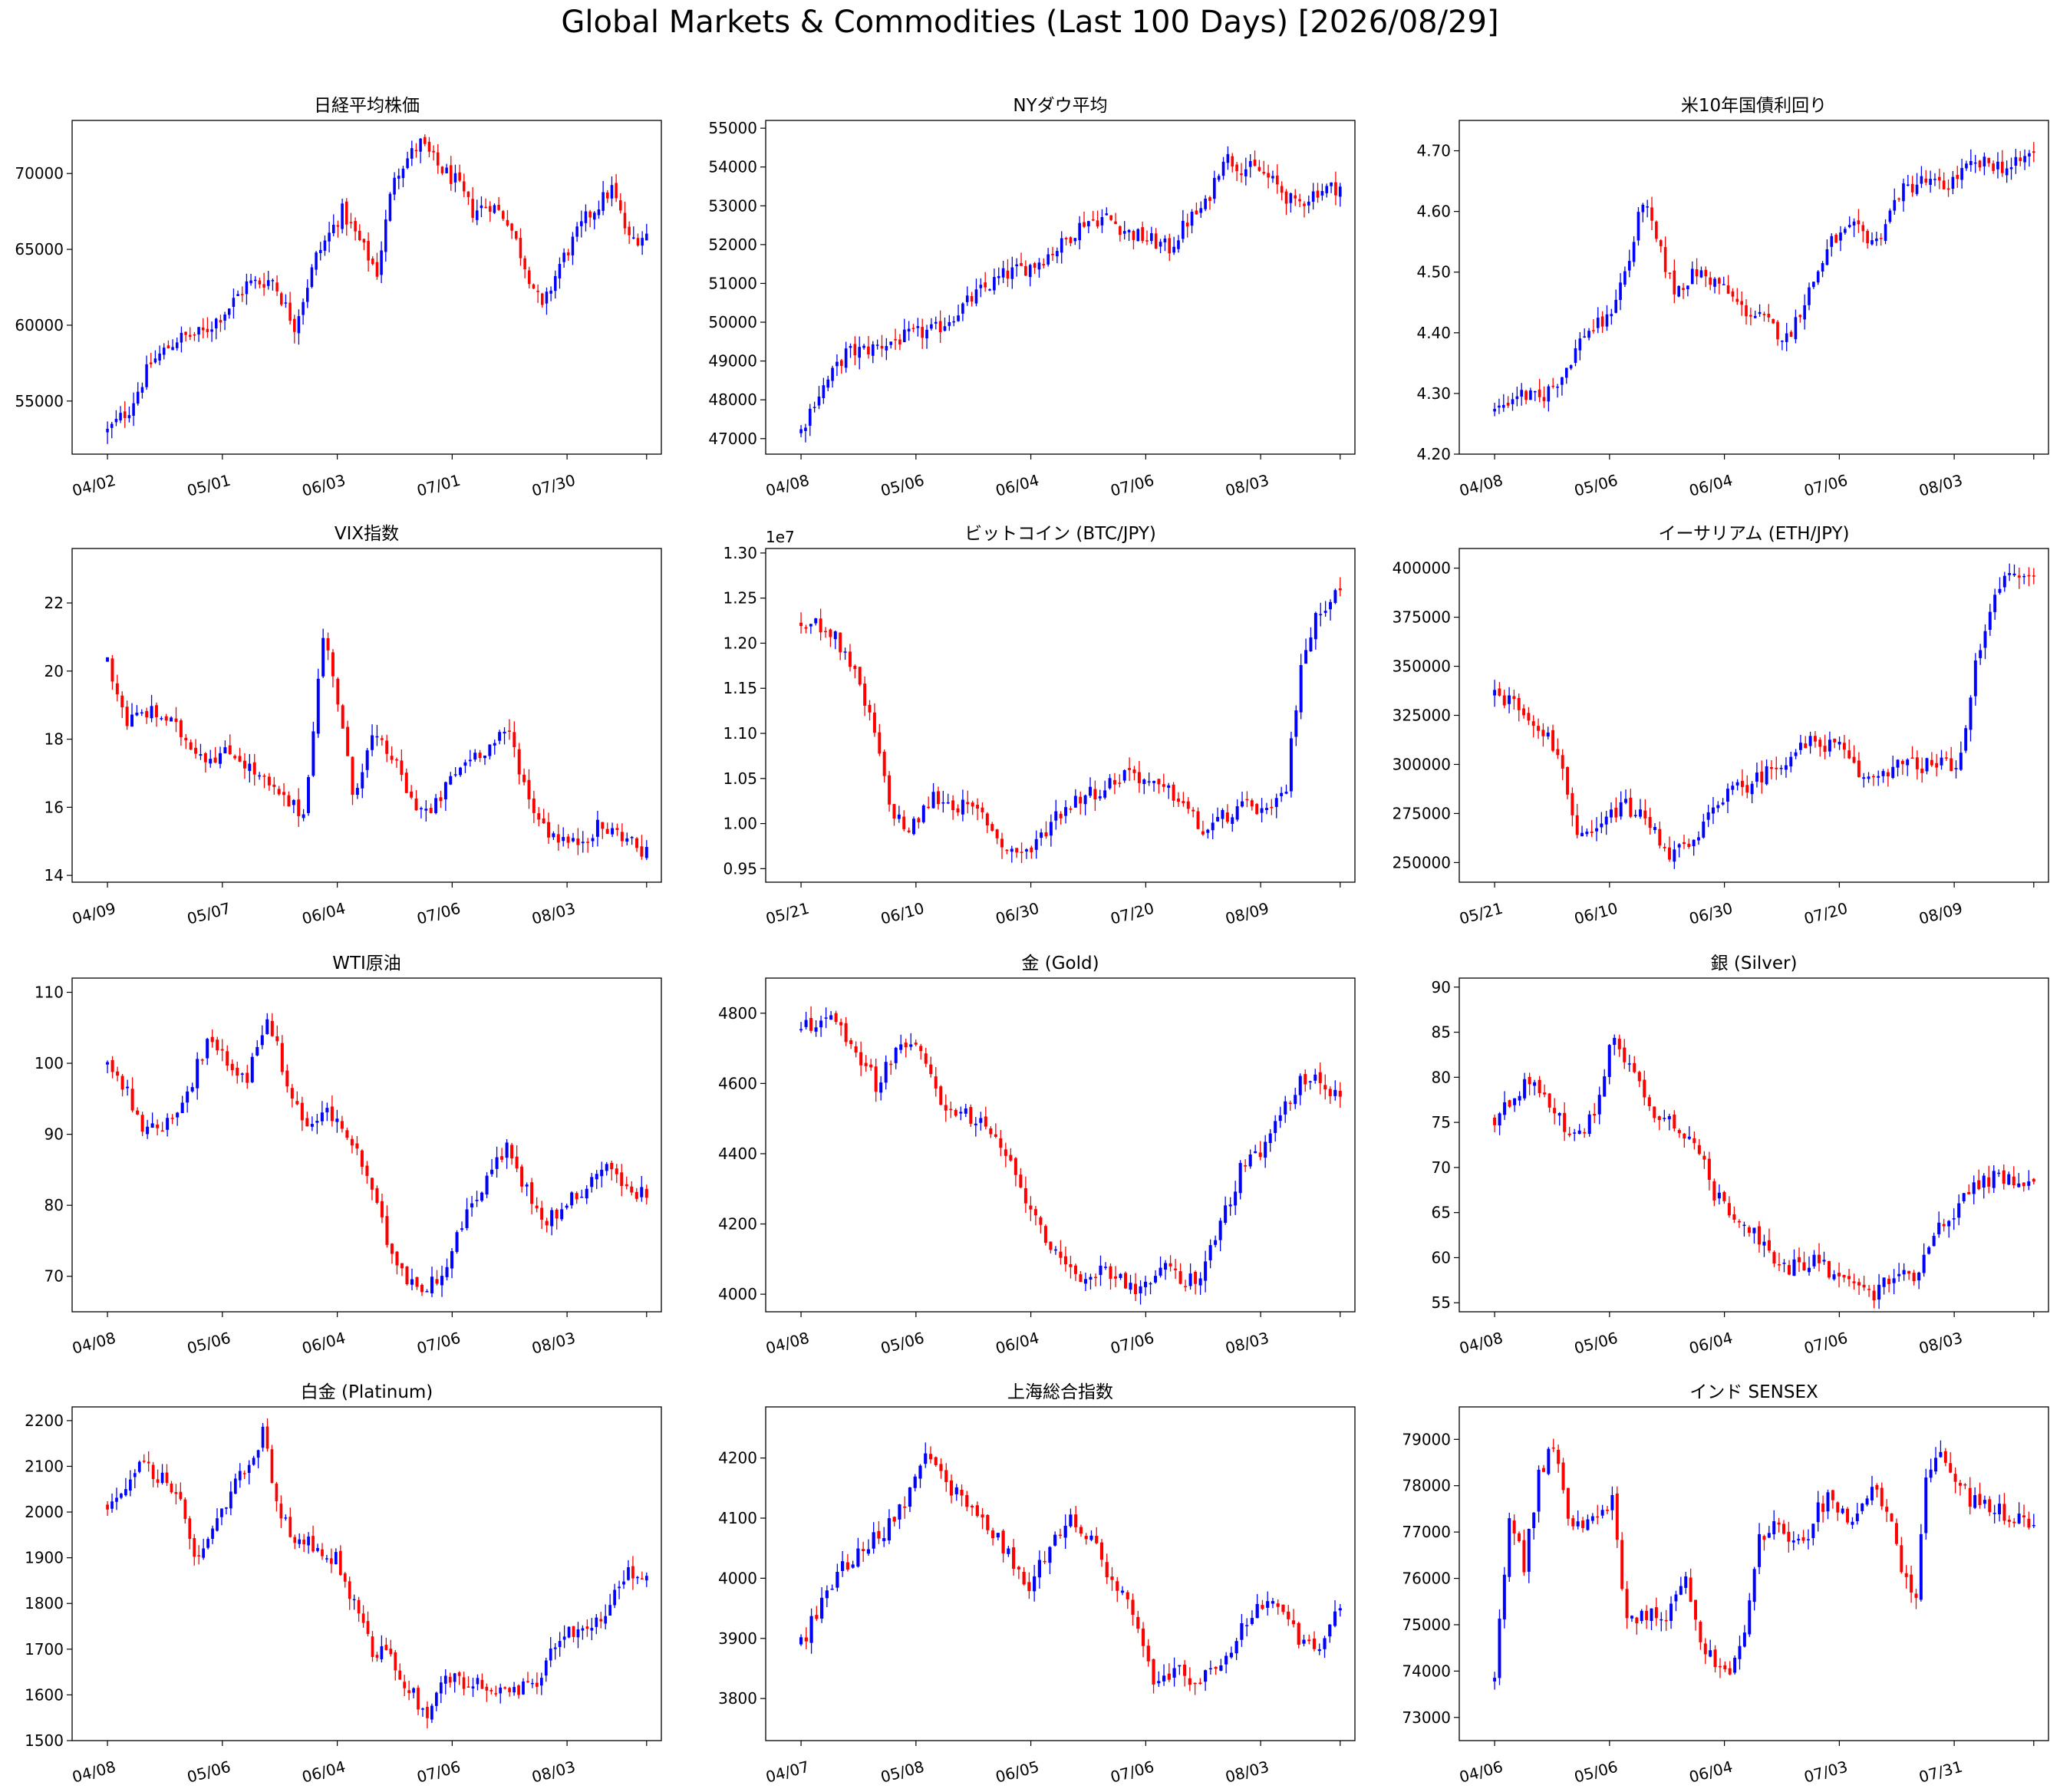 The height and width of the screenshot is (1792, 2060). Describe the element at coordinates (1426, 1579) in the screenshot. I see `y-tick-label: 76000` at that location.